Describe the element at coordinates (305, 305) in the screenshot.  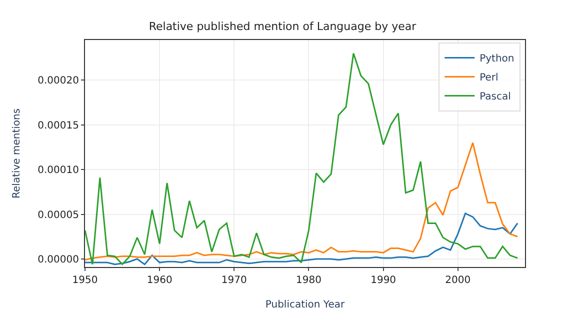
I see `x-axis-title: Publication Year` at that location.